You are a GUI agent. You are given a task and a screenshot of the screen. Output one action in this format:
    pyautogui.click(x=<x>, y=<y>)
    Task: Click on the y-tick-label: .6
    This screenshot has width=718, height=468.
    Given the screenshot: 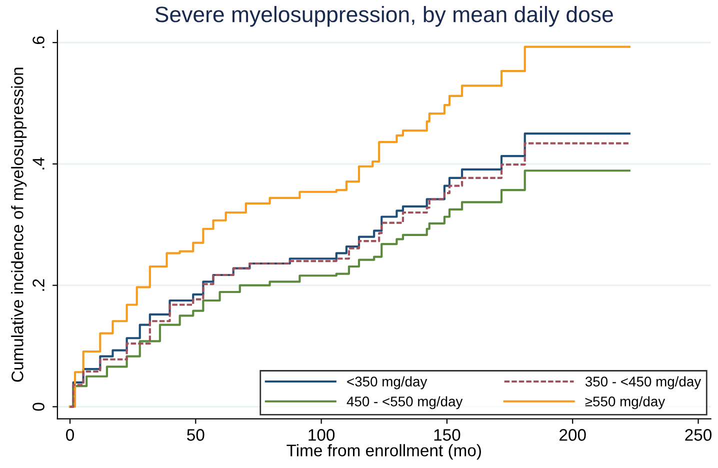 What is the action you would take?
    pyautogui.click(x=38, y=42)
    